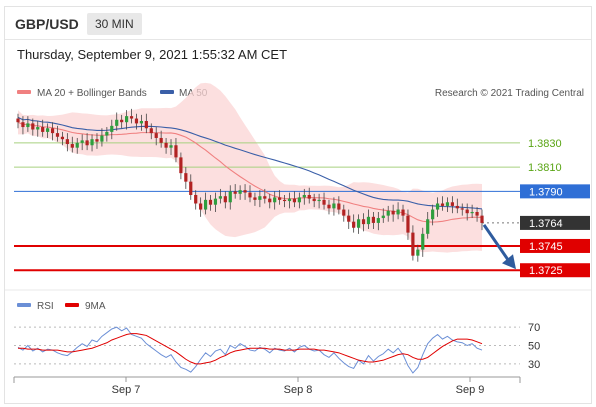 The image size is (596, 407). What do you see at coordinates (267, 386) in the screenshot?
I see `time-axis: Sep 7 Sep 8 Sep 9` at bounding box center [267, 386].